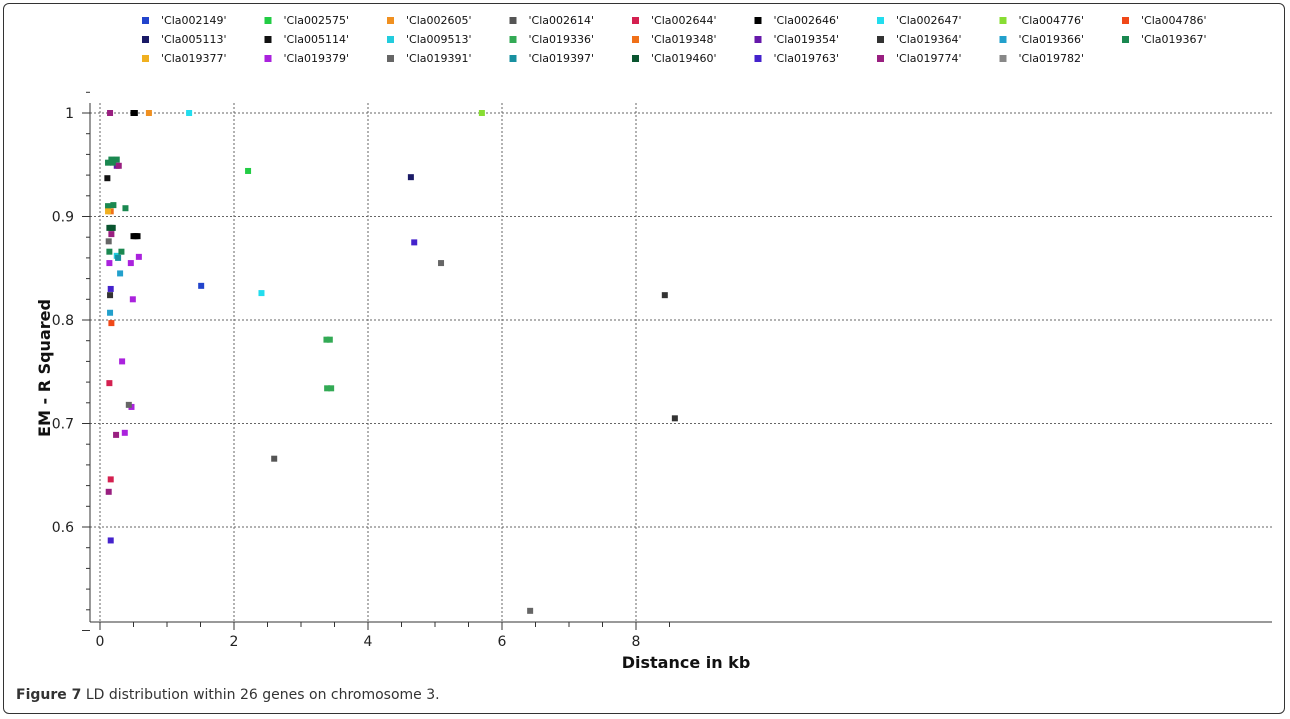  Describe the element at coordinates (684, 39) in the screenshot. I see `legend-entry: 'Cla019348'` at that location.